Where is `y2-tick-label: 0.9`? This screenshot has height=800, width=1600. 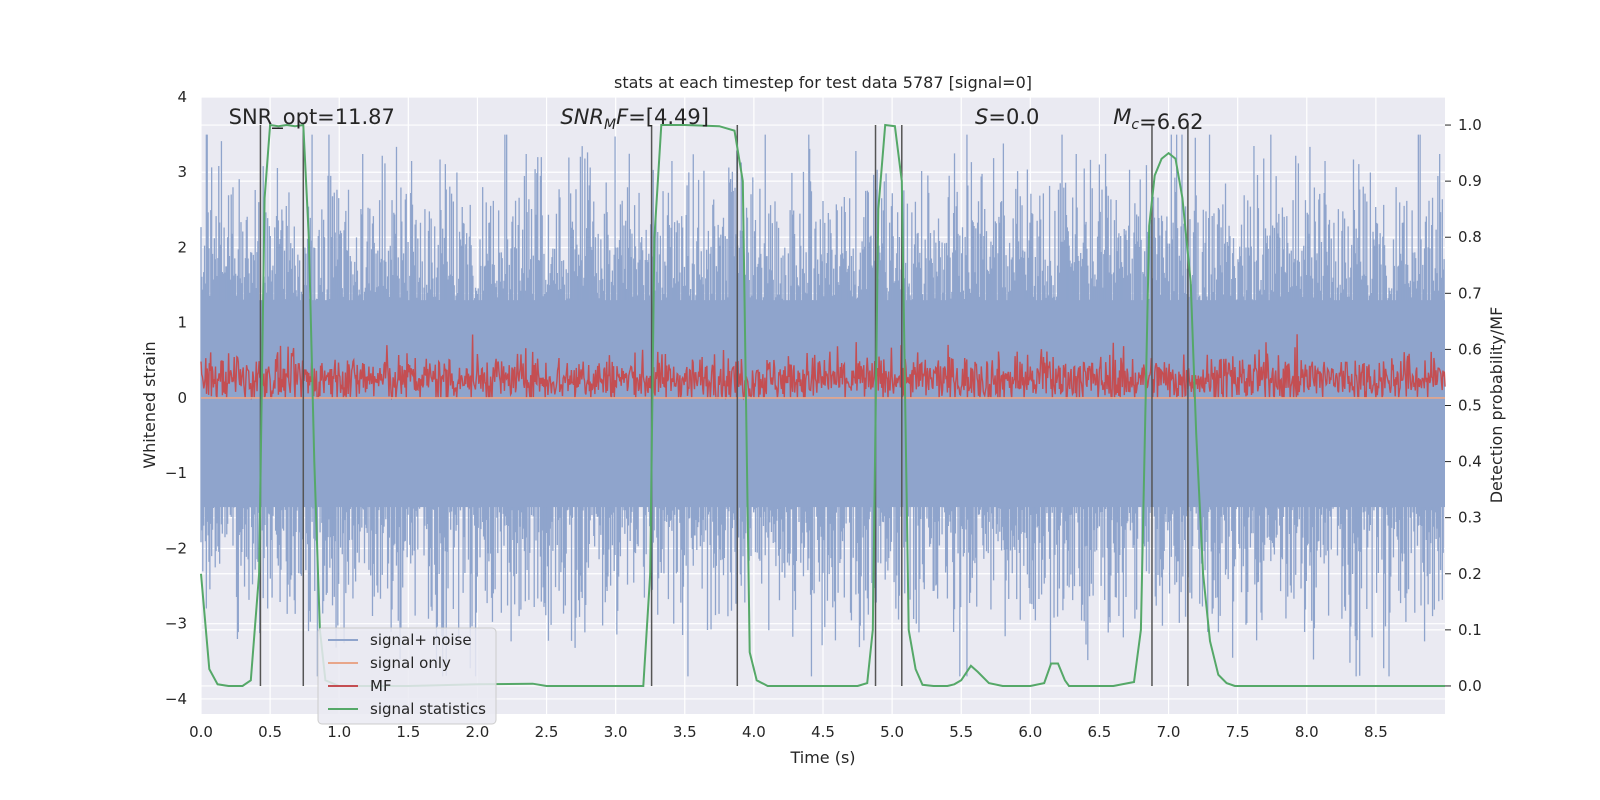 y2-tick-label: 0.9 is located at coordinates (1470, 181).